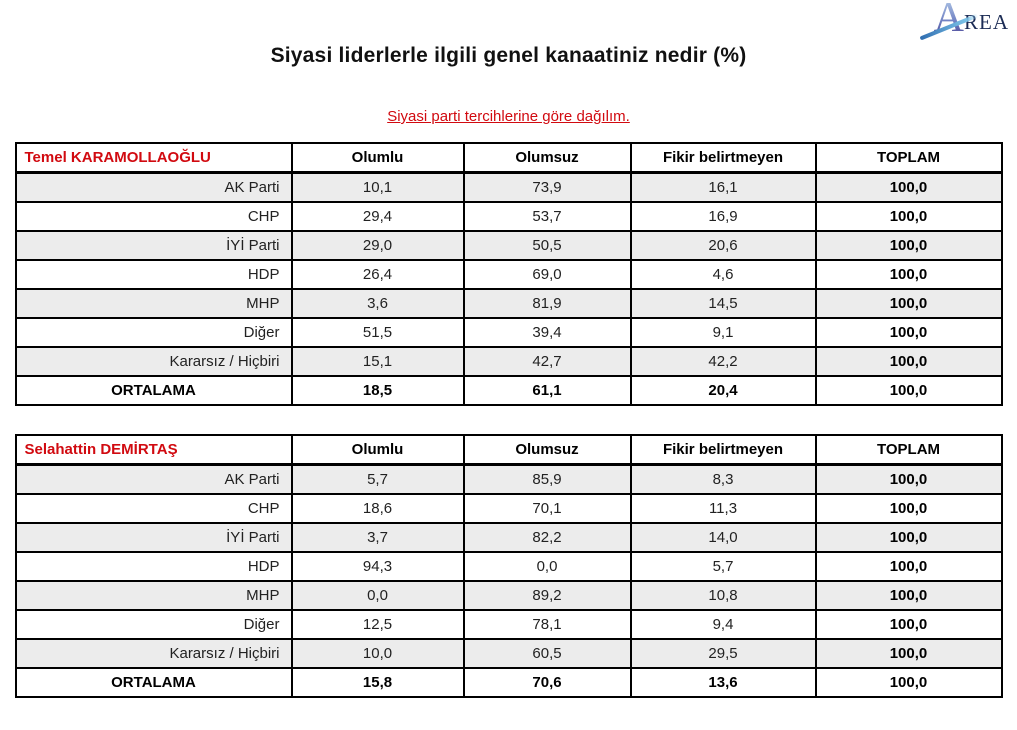  What do you see at coordinates (547, 682) in the screenshot?
I see `cell-value: 70,6` at bounding box center [547, 682].